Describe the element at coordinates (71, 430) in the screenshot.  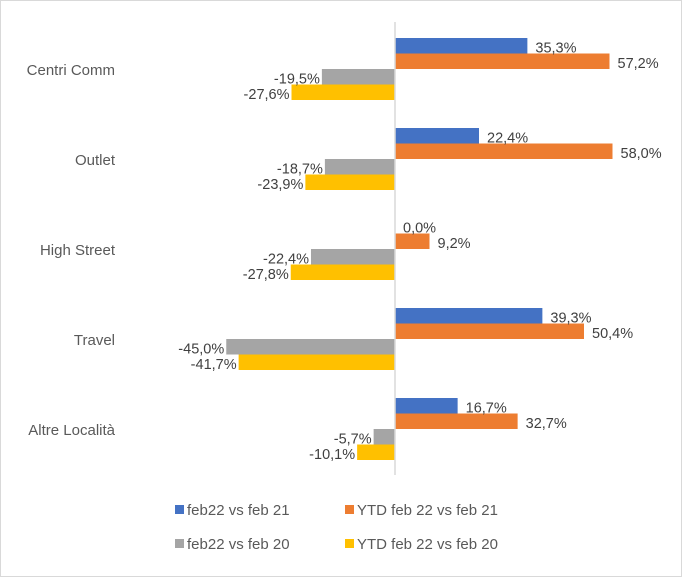
I see `category-label: Altre Località` at that location.